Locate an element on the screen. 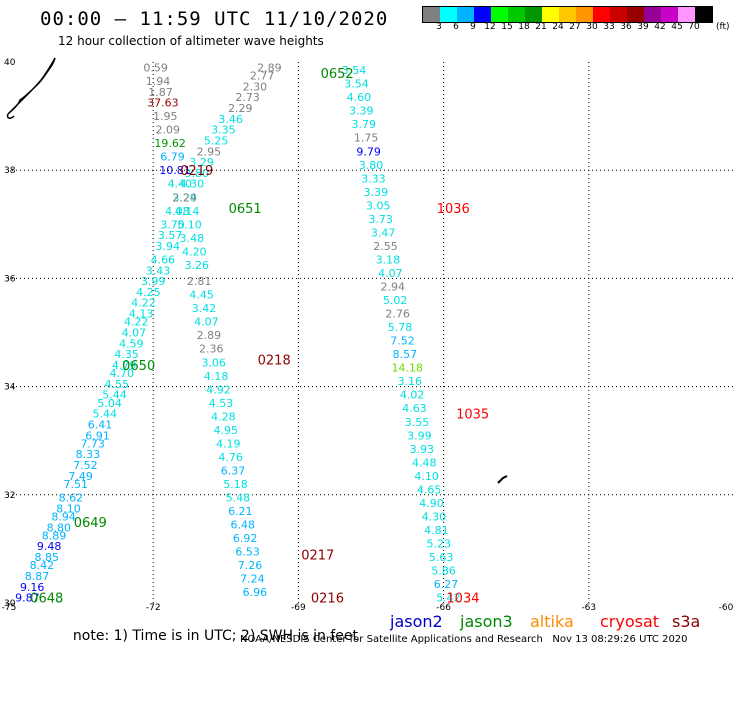  swh-value: 5.44 is located at coordinates (114, 395).